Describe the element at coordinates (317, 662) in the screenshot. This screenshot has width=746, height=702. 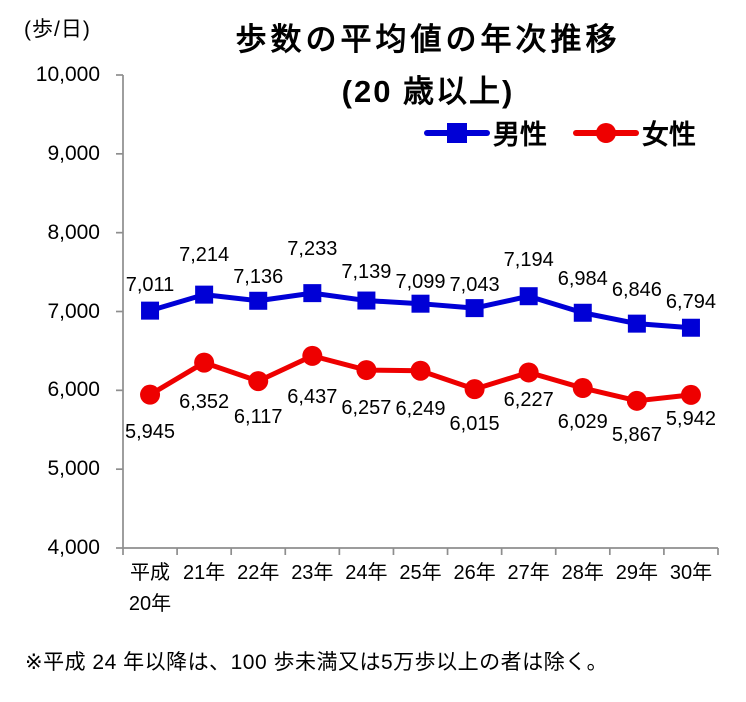
I see `footnote: ※平成 24 年以降は、100 歩未満又は5万歩以上の者は除く。` at that location.